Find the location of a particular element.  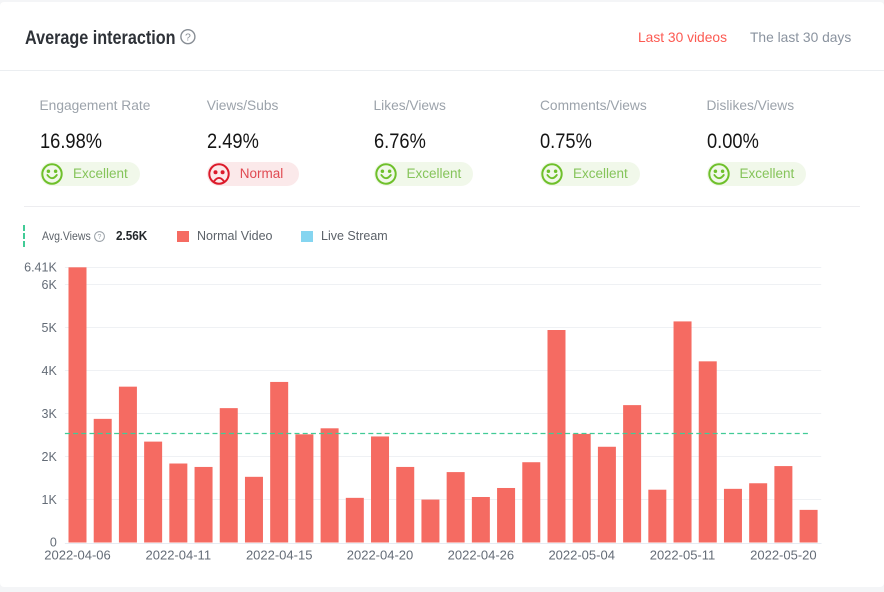

svg-text: 2K is located at coordinates (50, 457).